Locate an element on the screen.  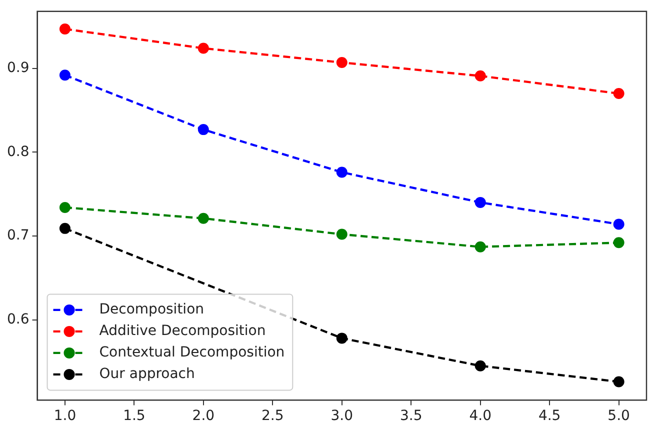
x-tick-label: 5.0 is located at coordinates (619, 416).